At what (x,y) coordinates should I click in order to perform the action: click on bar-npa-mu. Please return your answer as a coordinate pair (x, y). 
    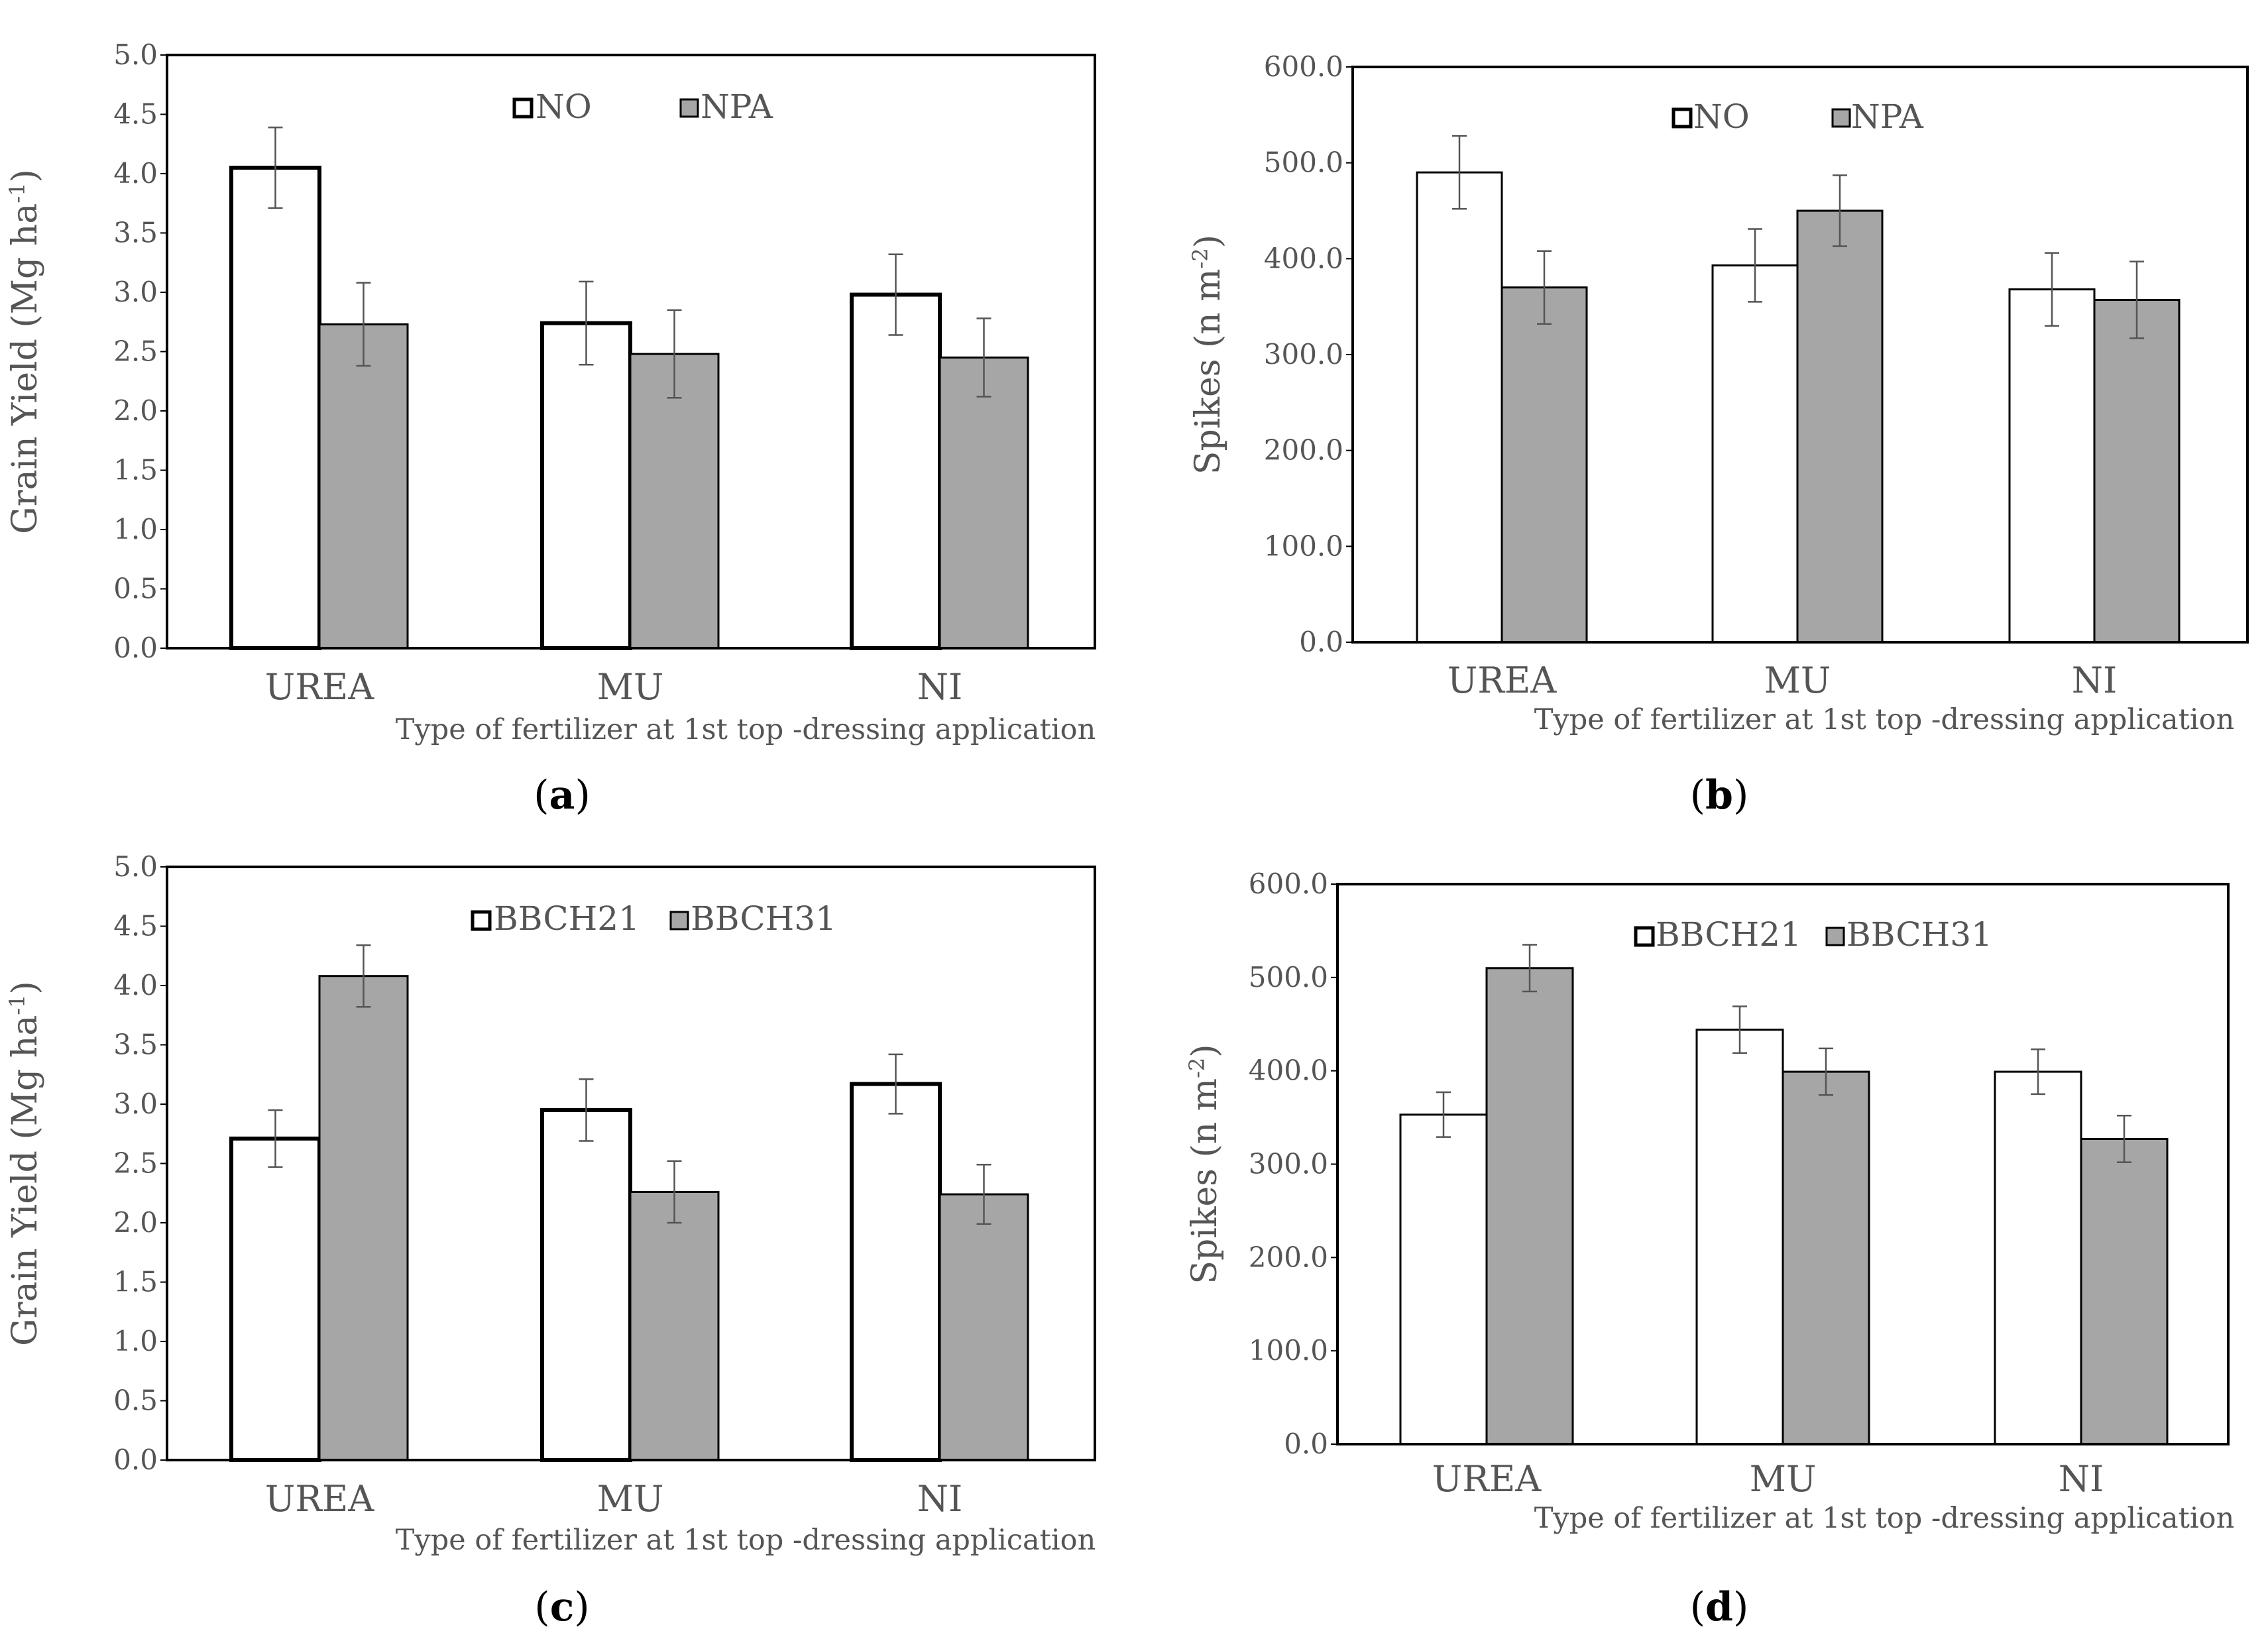
    Looking at the image, I should click on (674, 501).